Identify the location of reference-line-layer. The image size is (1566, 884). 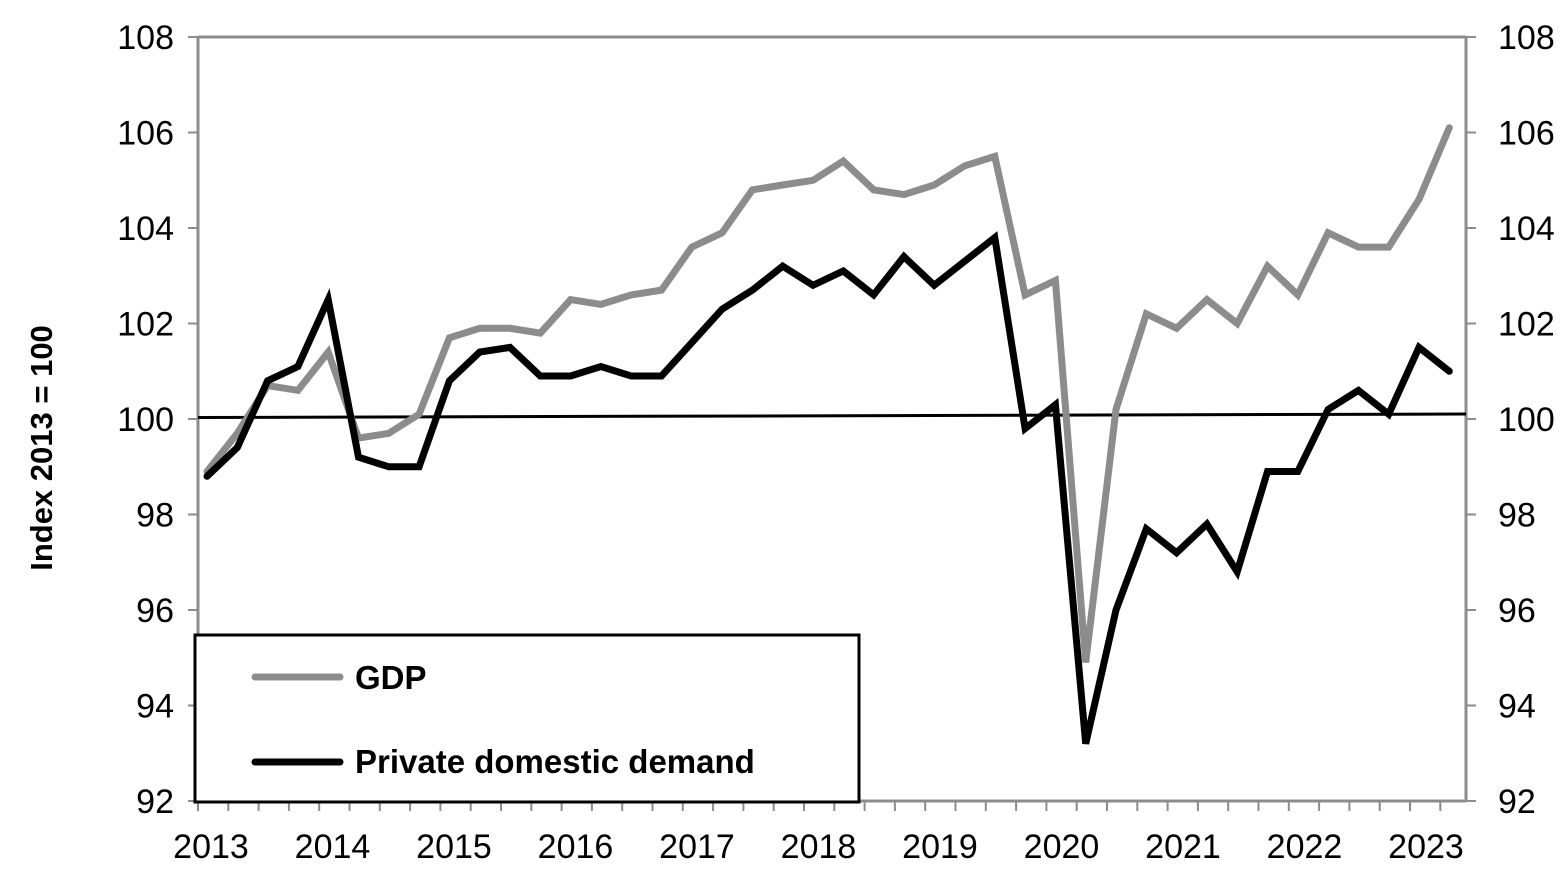
(832, 415).